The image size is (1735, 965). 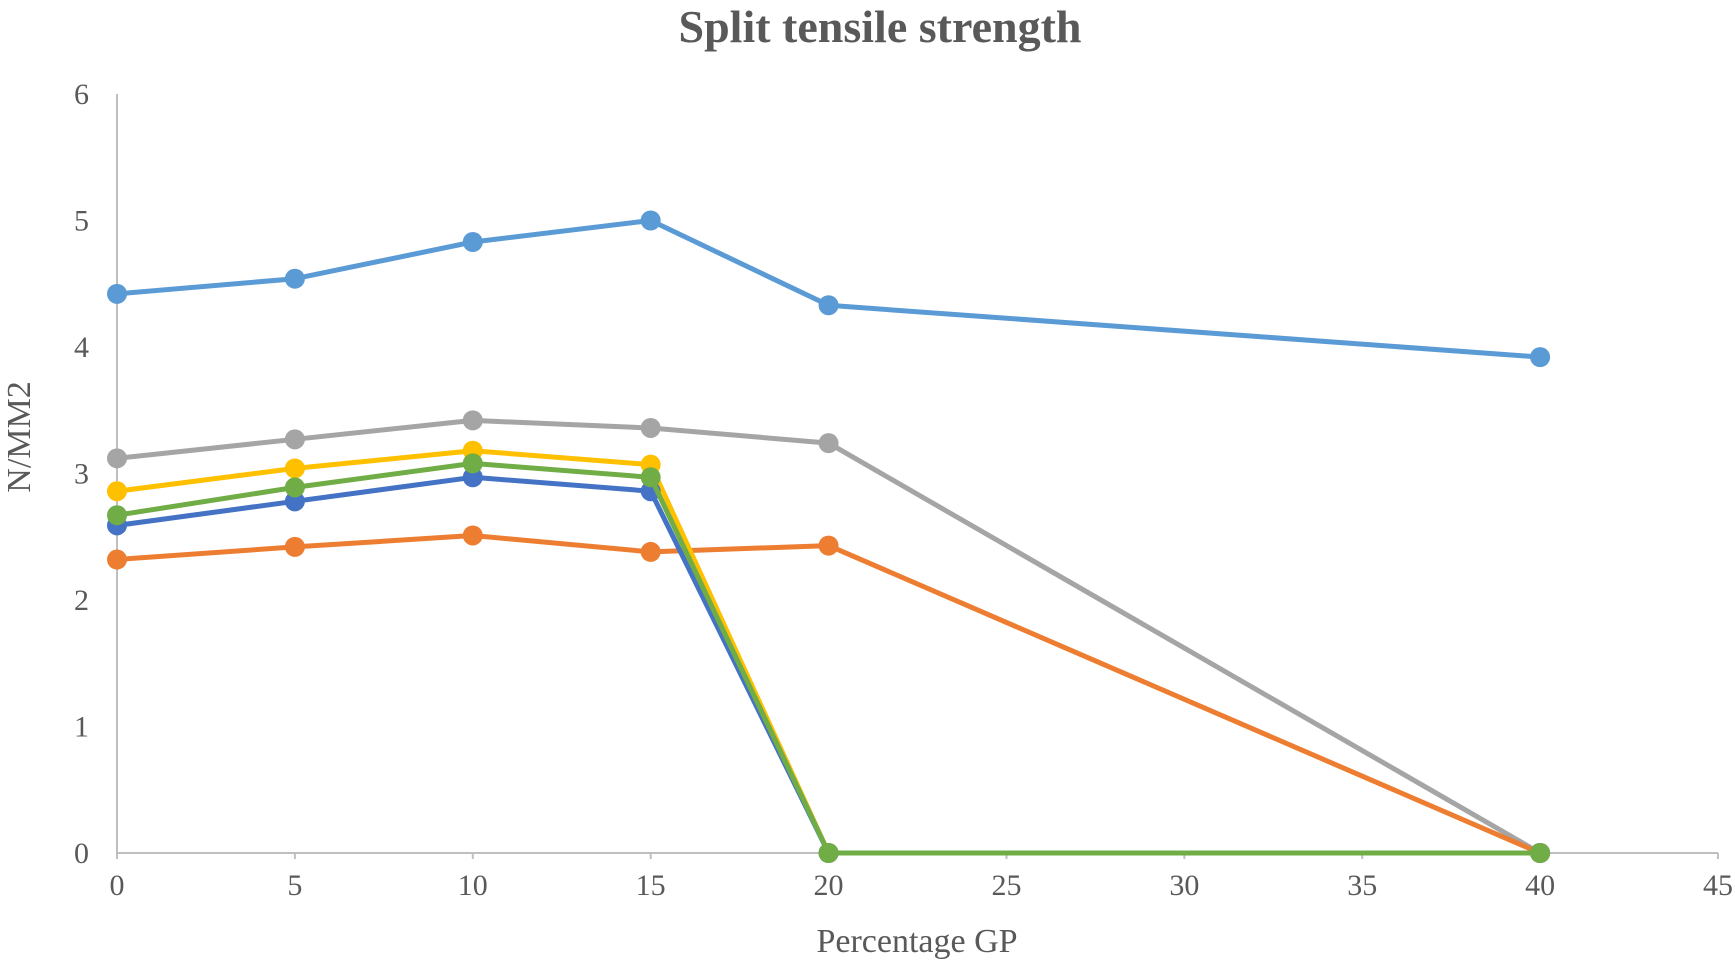 What do you see at coordinates (81, 94) in the screenshot?
I see `y-tick-label: 6` at bounding box center [81, 94].